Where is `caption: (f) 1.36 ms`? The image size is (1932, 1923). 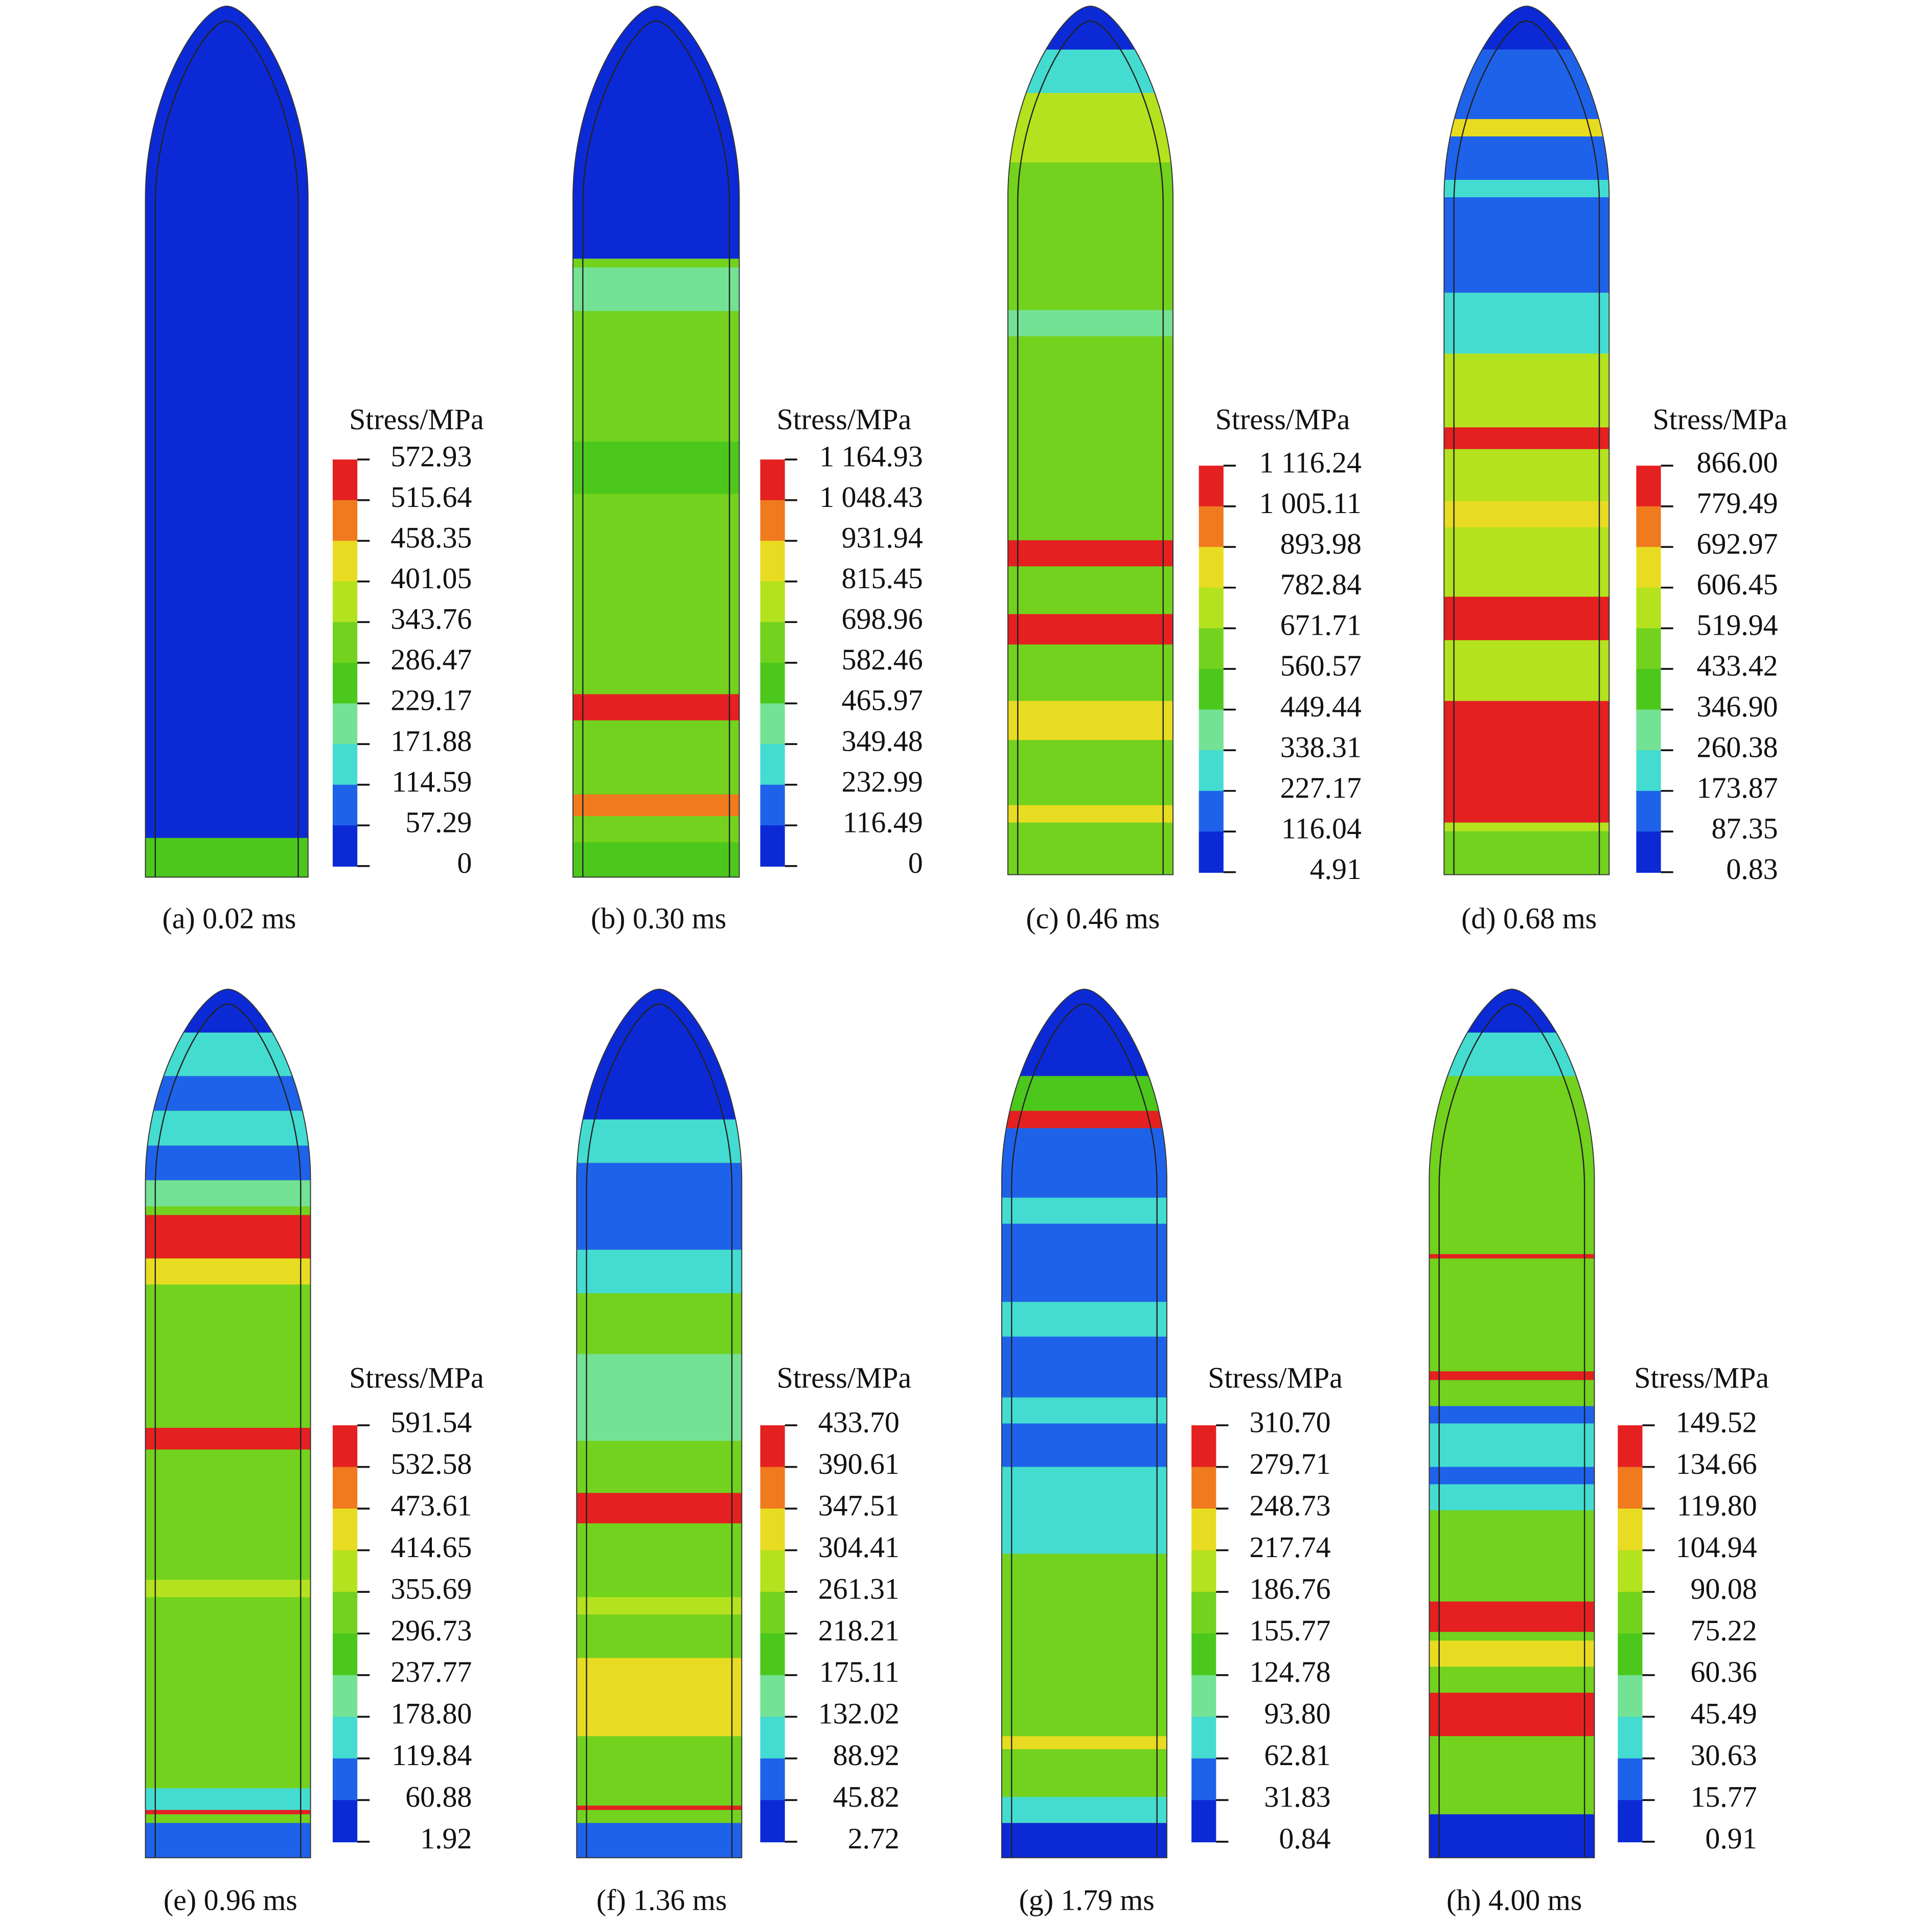
caption: (f) 1.36 ms is located at coordinates (661, 1901).